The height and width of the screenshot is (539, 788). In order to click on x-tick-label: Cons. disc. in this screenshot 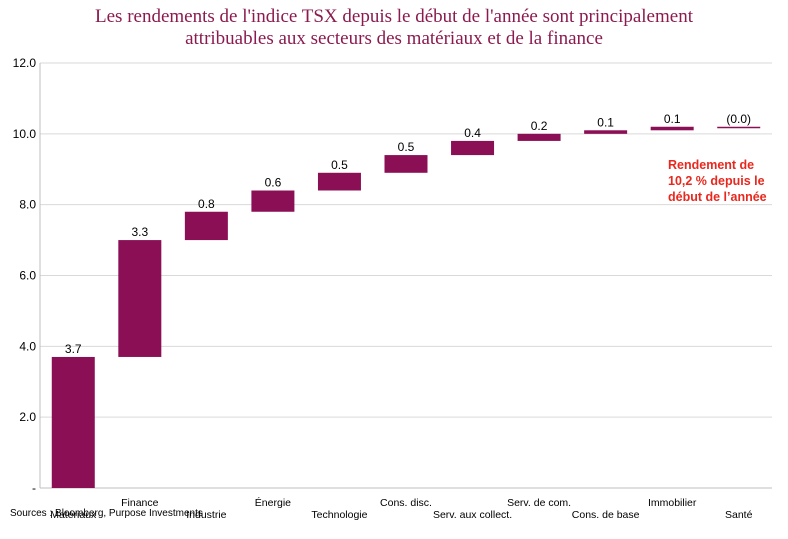, I will do `click(406, 503)`.